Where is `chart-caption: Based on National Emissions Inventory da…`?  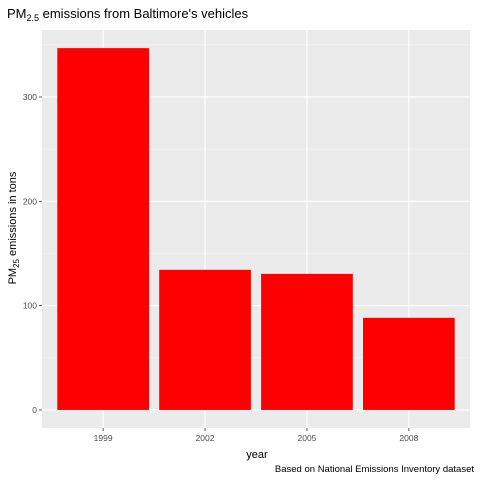
chart-caption: Based on National Emissions Inventory da… is located at coordinates (374, 469).